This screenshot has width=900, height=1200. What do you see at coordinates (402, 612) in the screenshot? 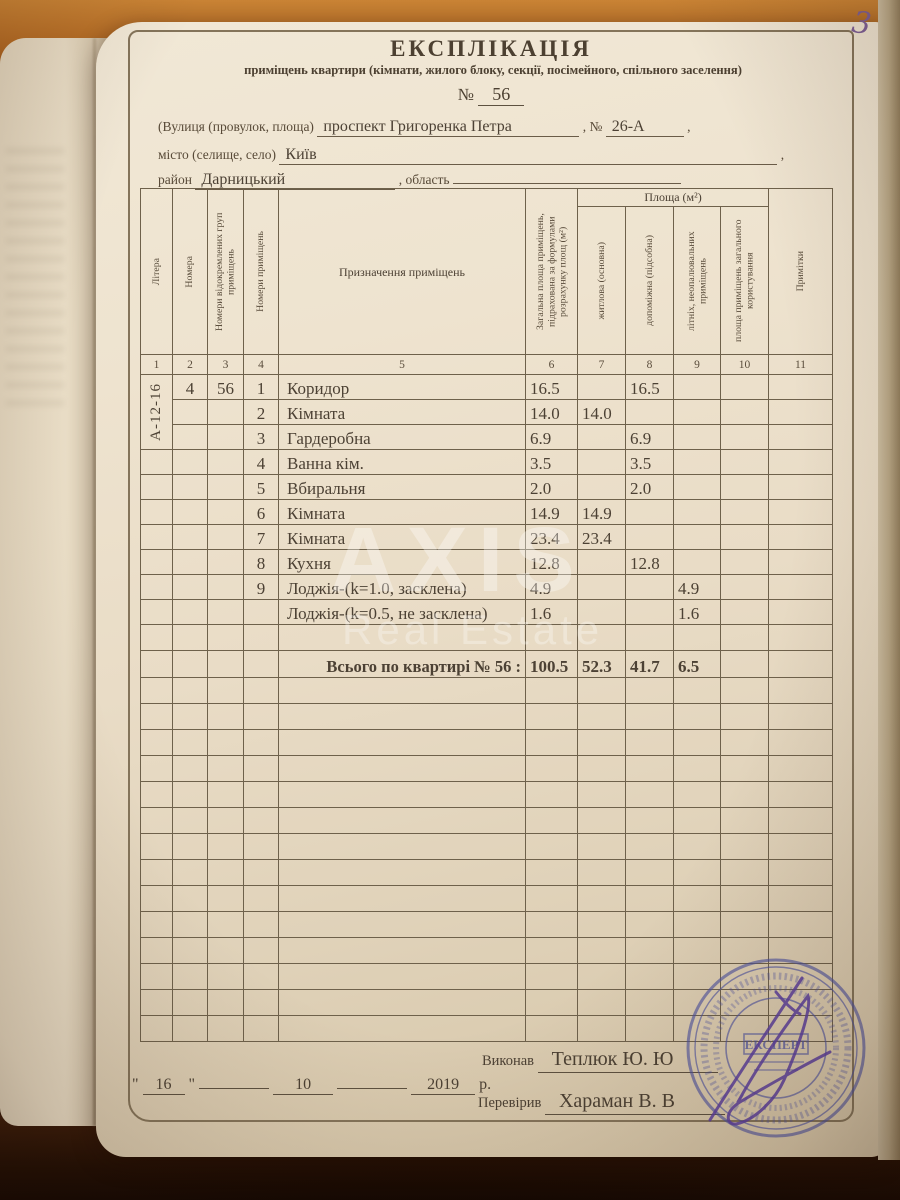
I see `room-name-cell: Лоджія-(k=0.5, не засклена)` at bounding box center [402, 612].